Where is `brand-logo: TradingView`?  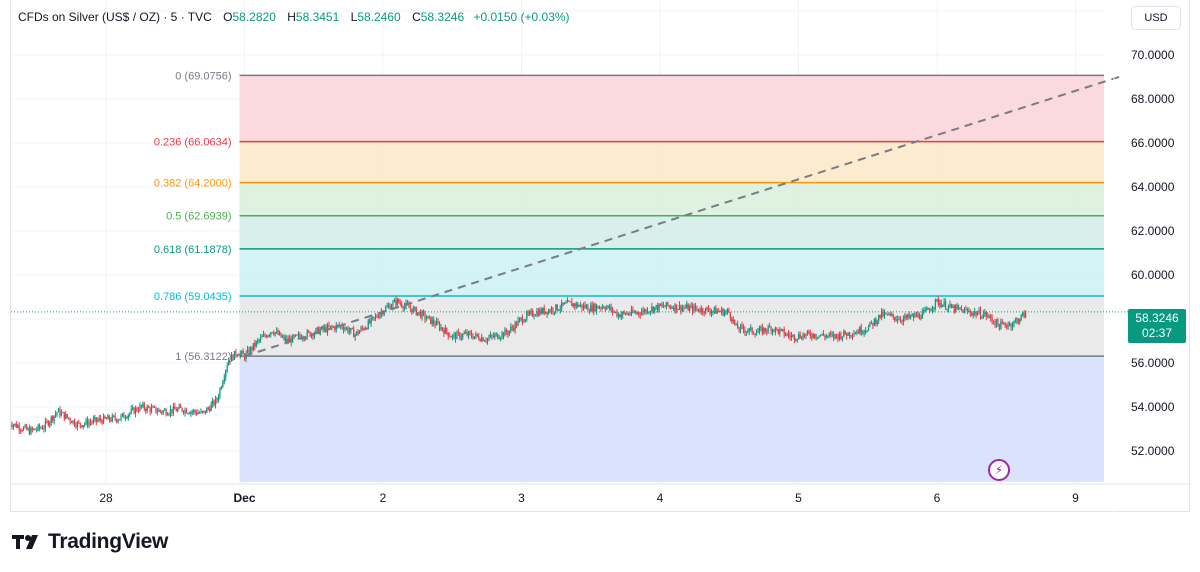 brand-logo: TradingView is located at coordinates (90, 542).